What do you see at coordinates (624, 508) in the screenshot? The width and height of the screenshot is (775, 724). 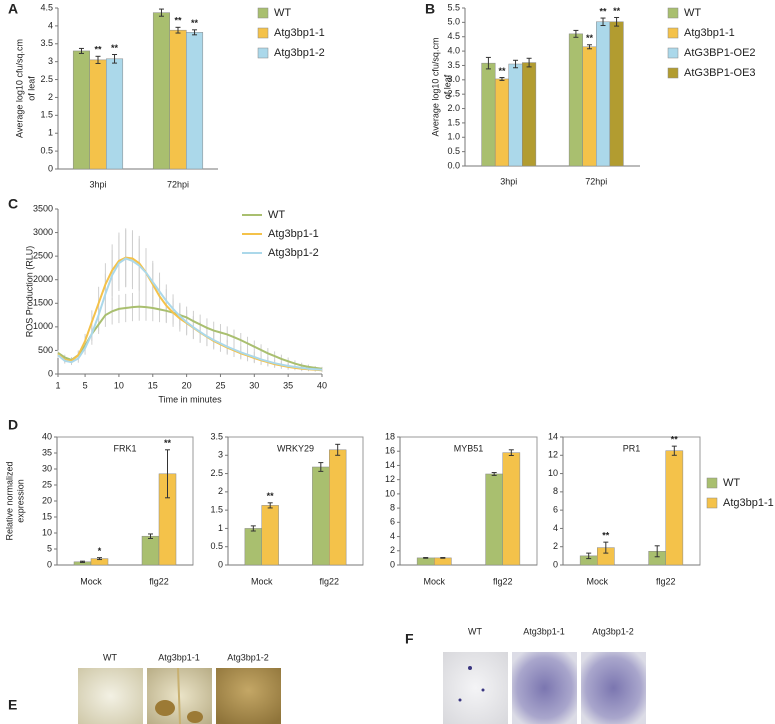 I see `chart: PR1 0 2 4 6 8 10 12 14 Mock ** flg22 **` at bounding box center [624, 508].